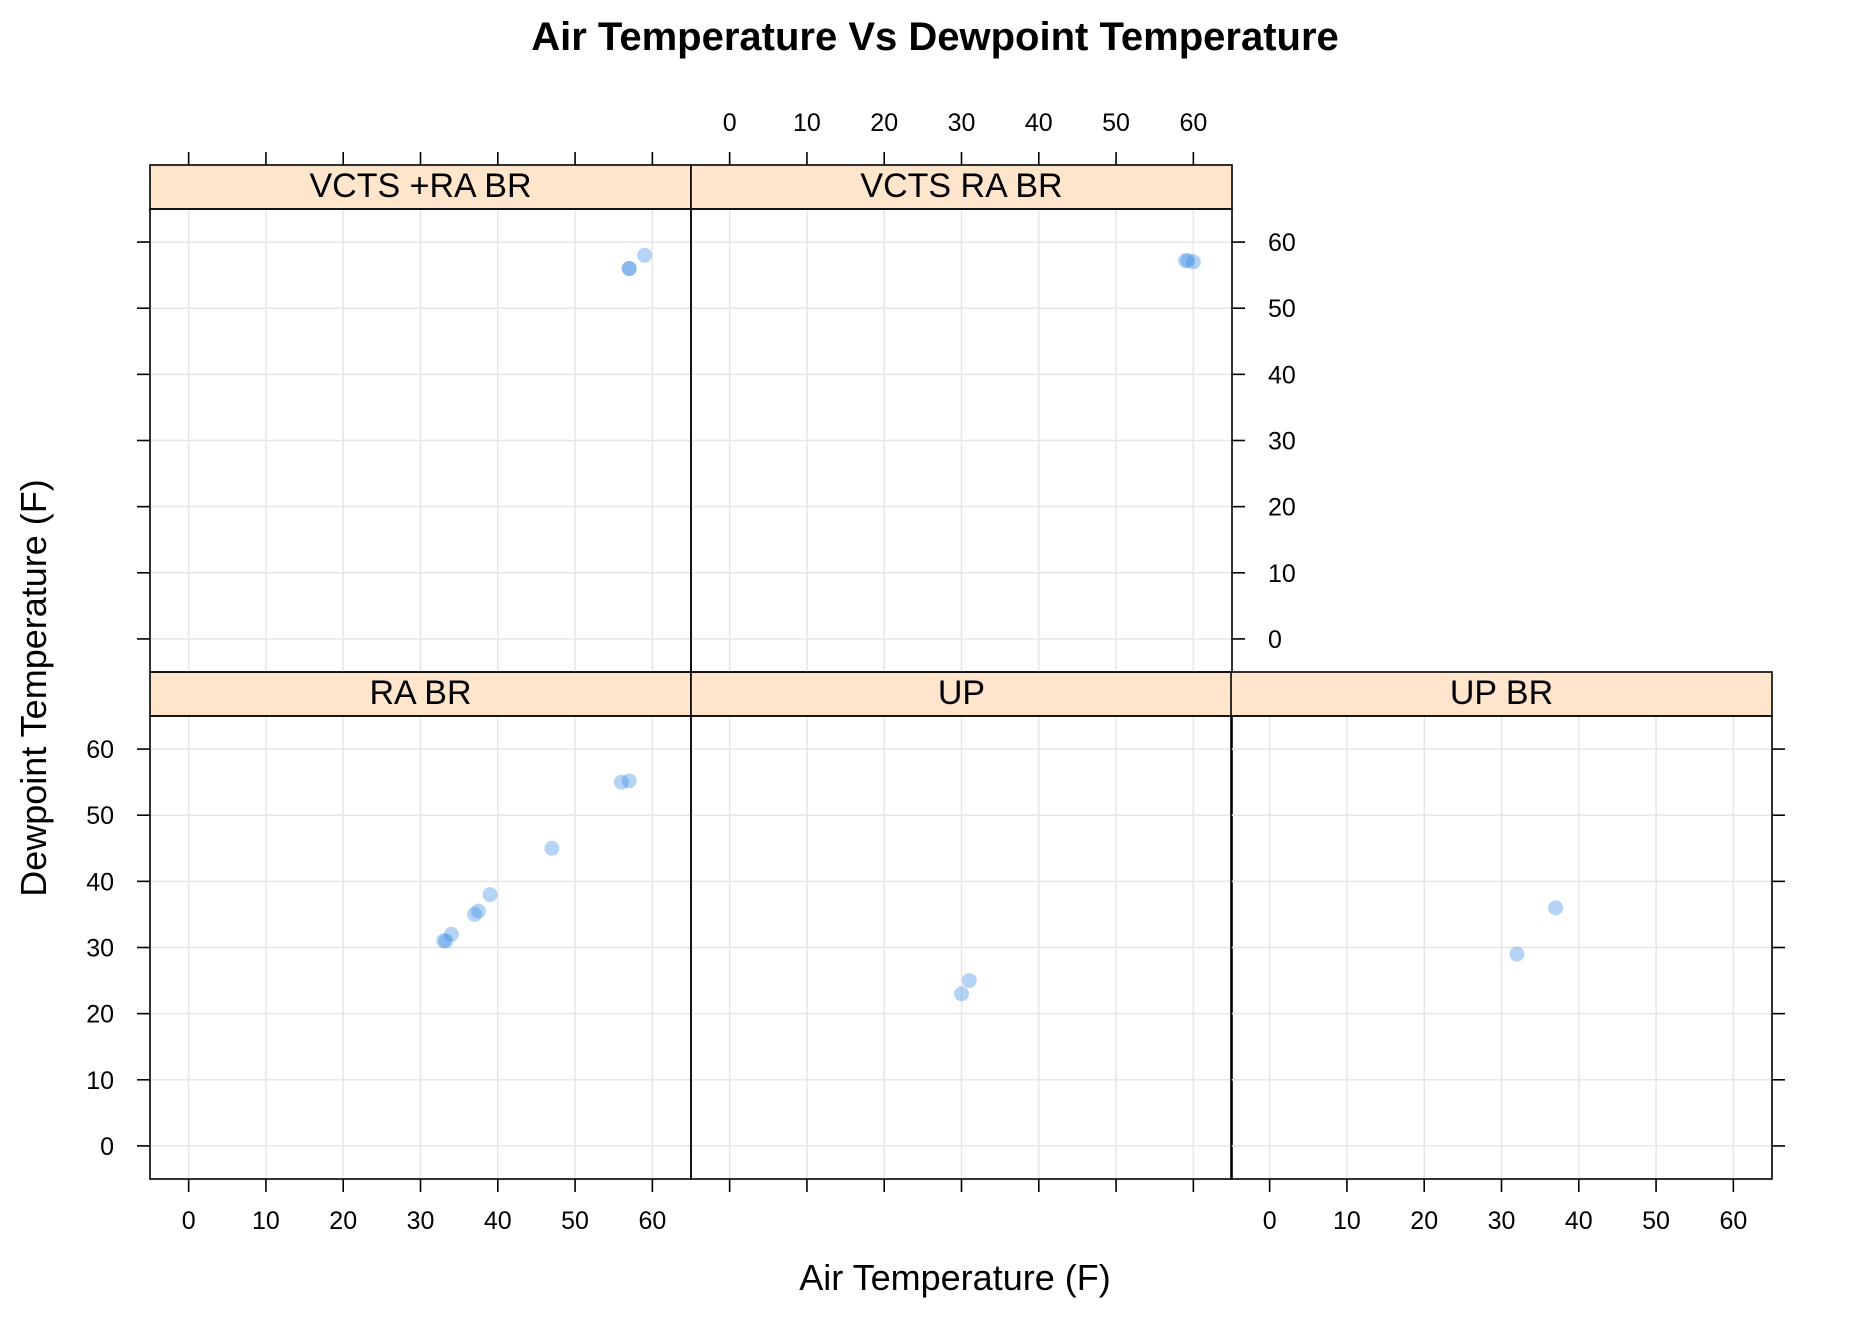 The width and height of the screenshot is (1870, 1320). I want to click on panel-strip-label: VCTS RA BR, so click(961, 186).